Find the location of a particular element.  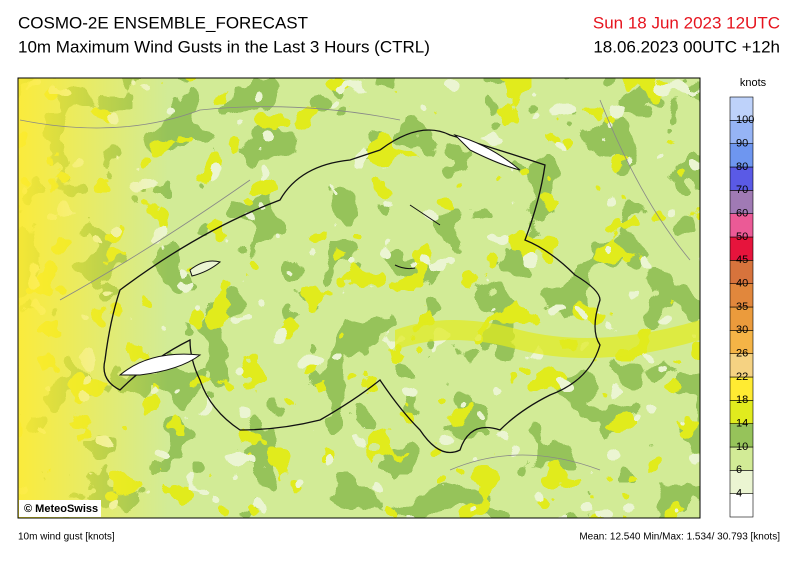

colorbar-label: 60 is located at coordinates (742, 214).